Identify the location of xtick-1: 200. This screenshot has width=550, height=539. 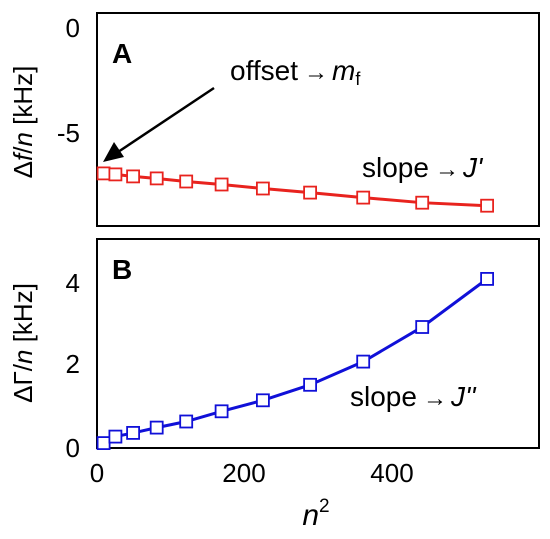
(243, 473).